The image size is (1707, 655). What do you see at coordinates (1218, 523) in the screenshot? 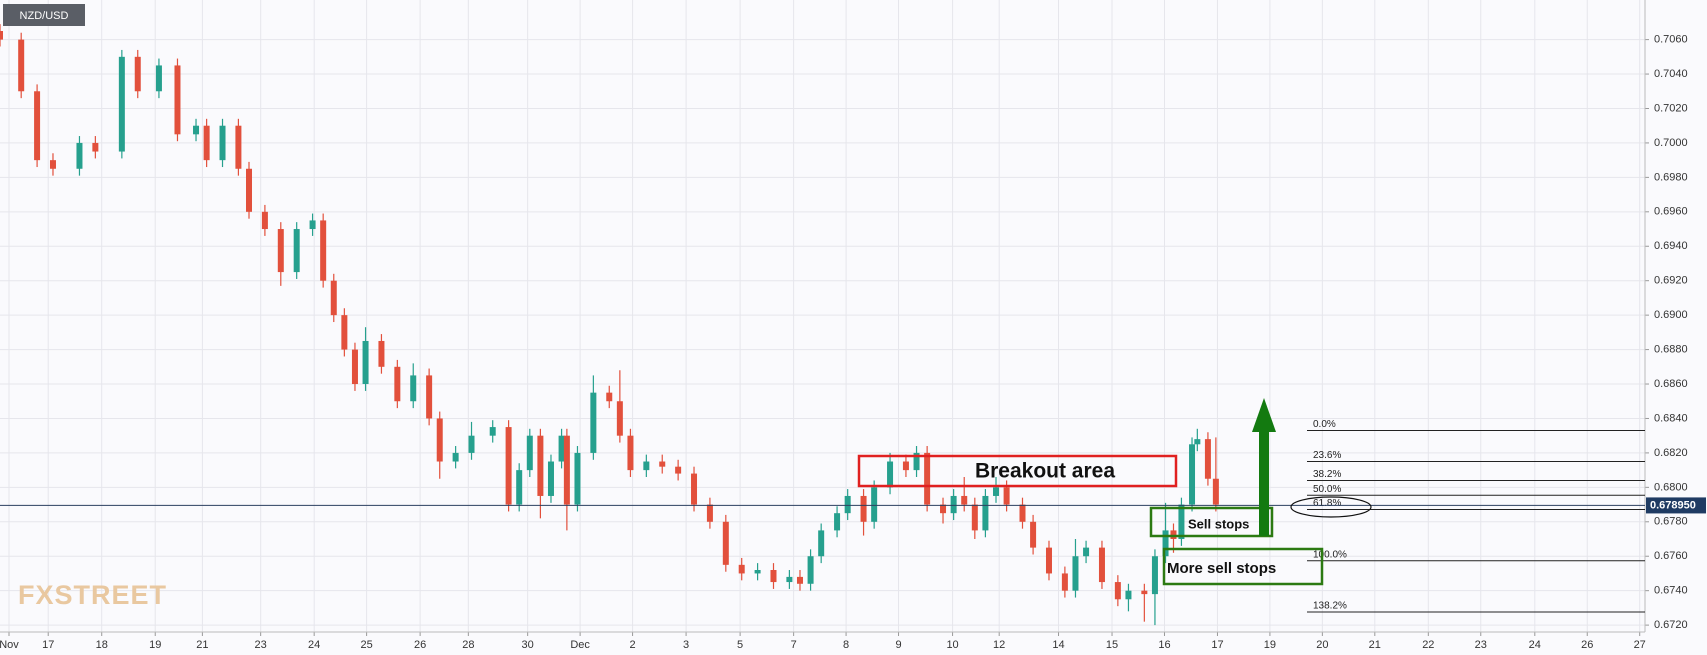
I see `annotation: Sell stops` at bounding box center [1218, 523].